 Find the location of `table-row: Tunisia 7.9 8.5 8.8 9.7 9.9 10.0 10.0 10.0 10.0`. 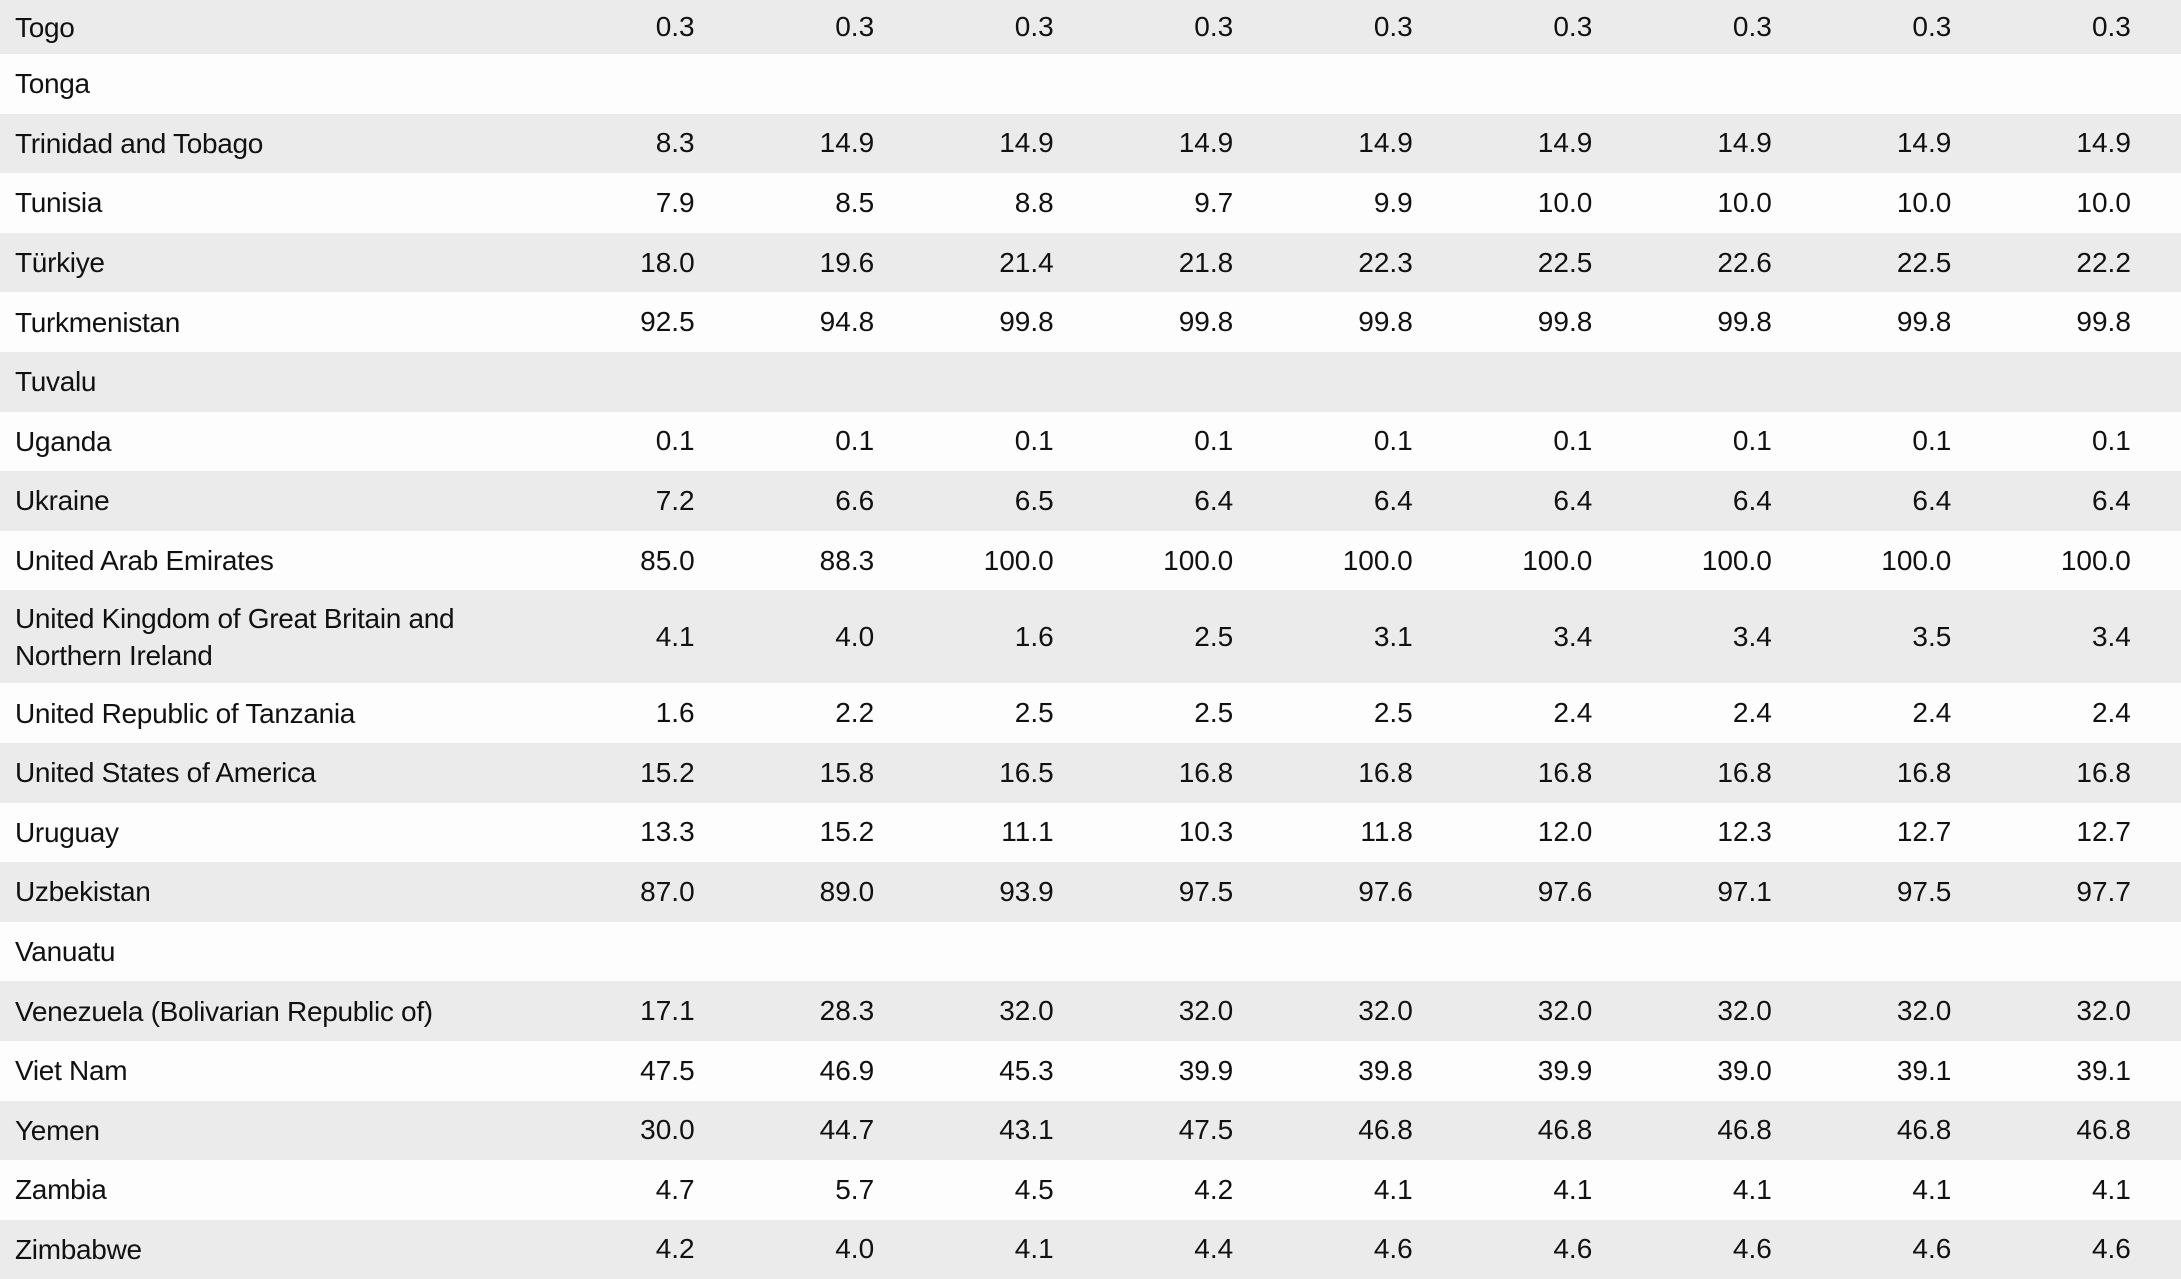

table-row: Tunisia 7.9 8.5 8.8 9.7 9.9 10.0 10.0 10.0 10.0 is located at coordinates (1090, 203).